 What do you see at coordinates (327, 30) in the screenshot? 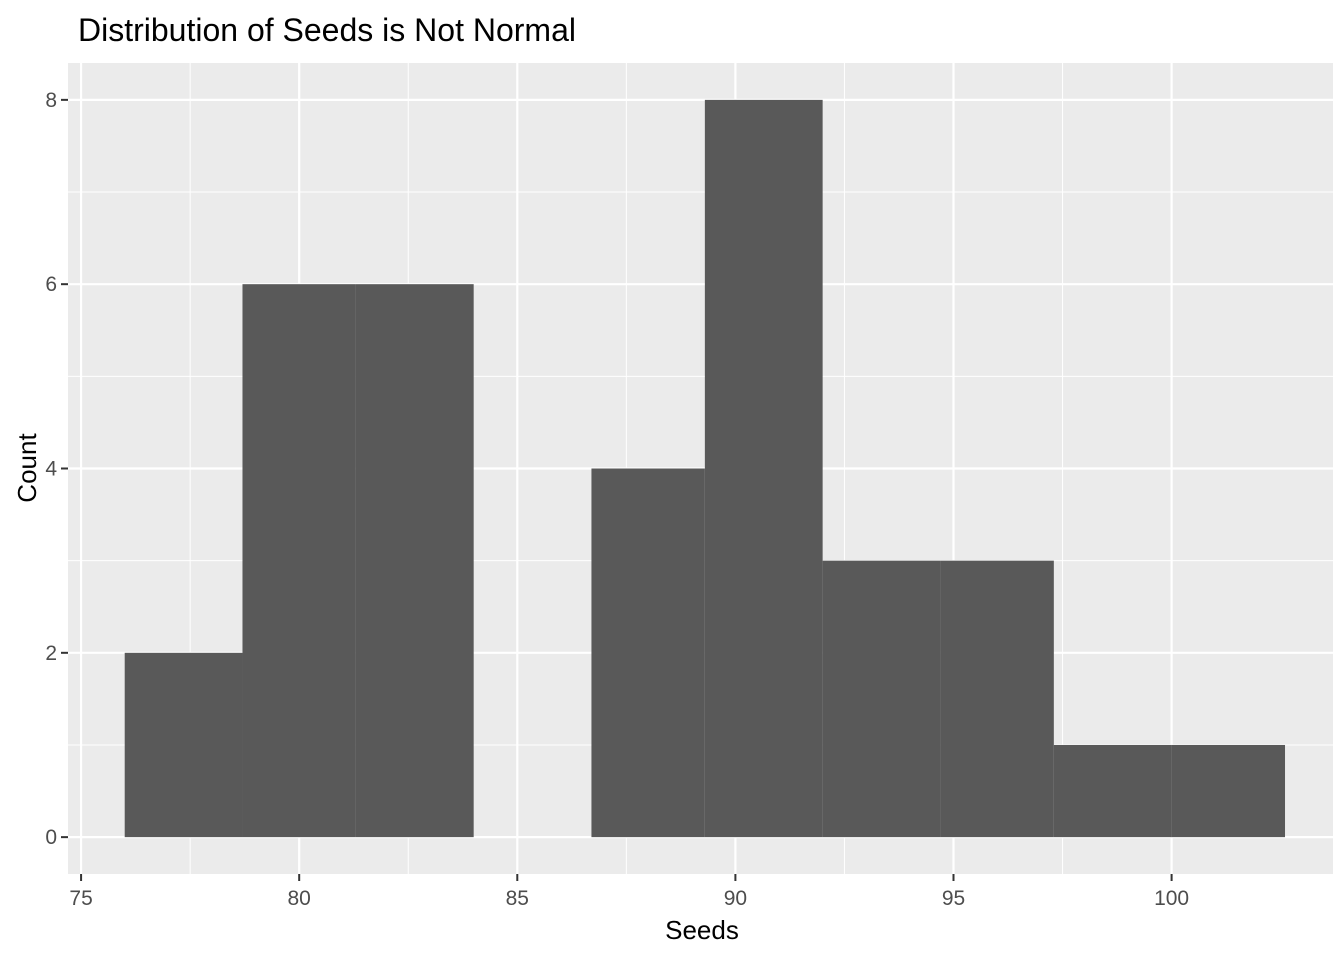
I see `chart-title: Distribution of Seeds is Not Normal` at bounding box center [327, 30].